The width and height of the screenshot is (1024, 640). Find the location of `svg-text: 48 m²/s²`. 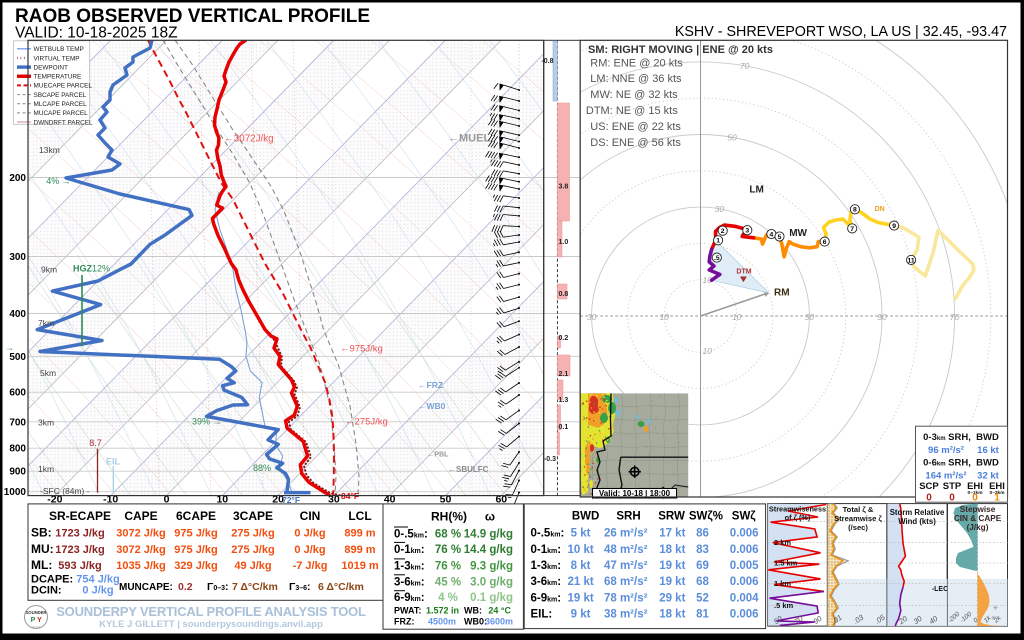

svg-text: 48 m²/s² is located at coordinates (626, 550).